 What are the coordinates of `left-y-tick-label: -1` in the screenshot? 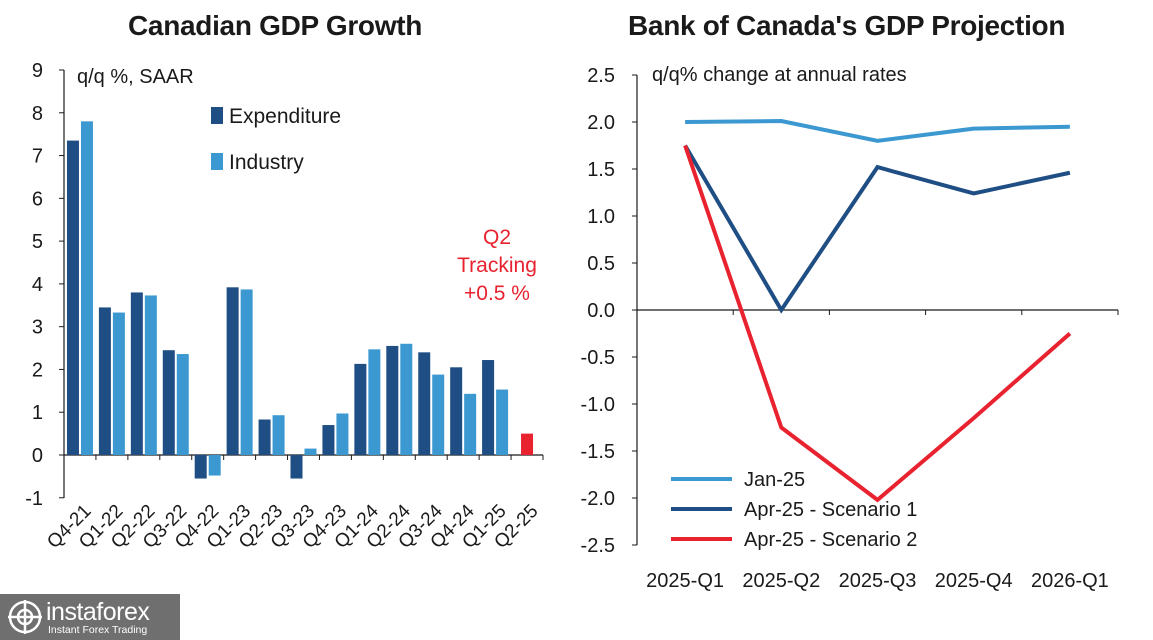 It's located at (34, 499).